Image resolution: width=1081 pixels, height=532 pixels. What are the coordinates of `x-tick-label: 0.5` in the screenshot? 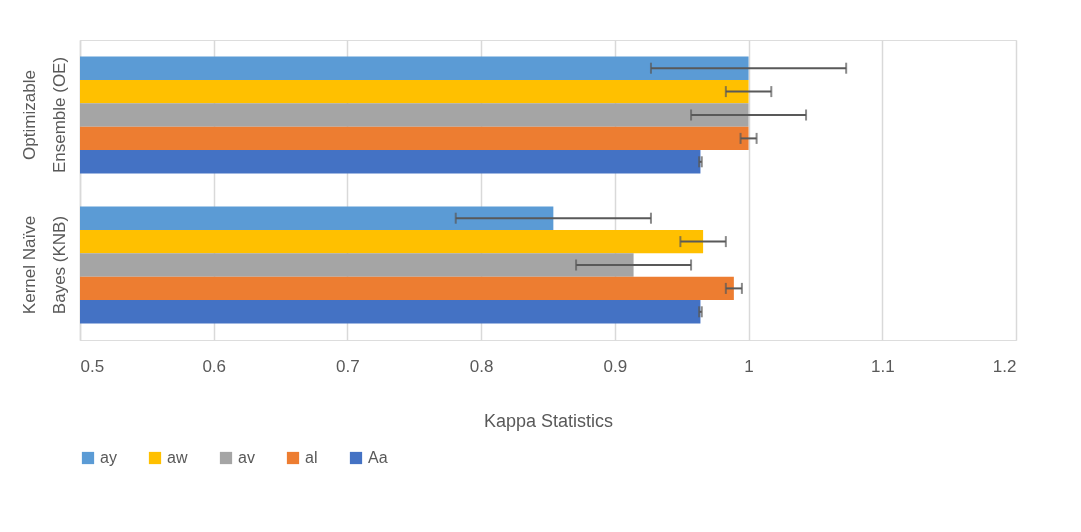 It's located at (92, 366).